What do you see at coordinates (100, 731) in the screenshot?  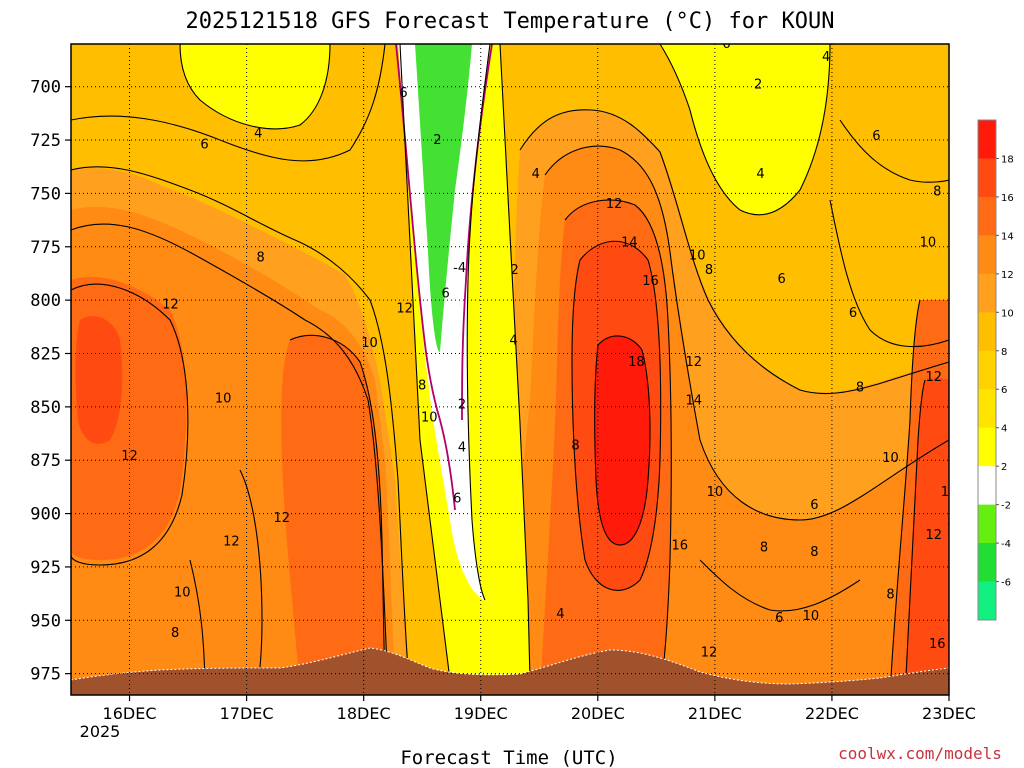 I see `x-year-label: 2025` at bounding box center [100, 731].